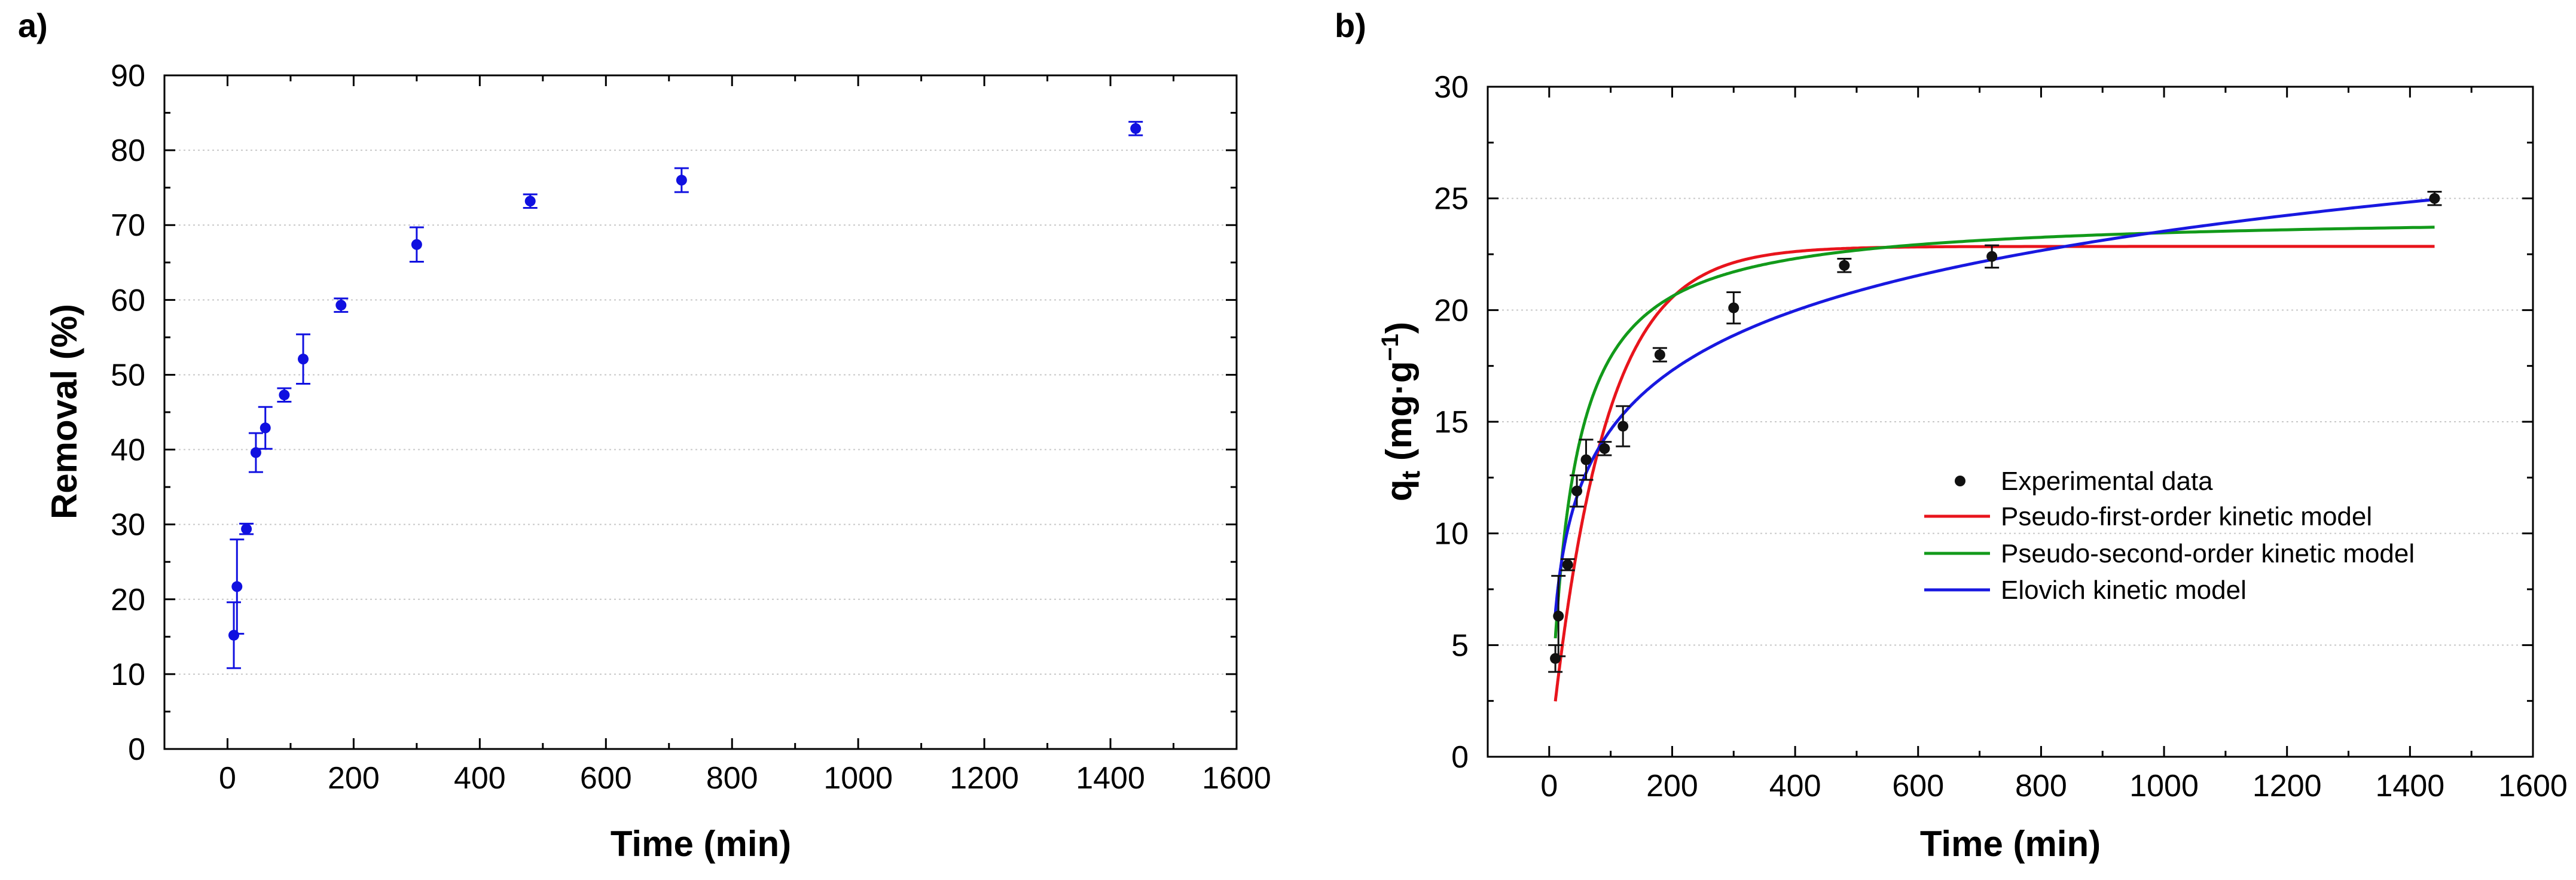 This screenshot has width=2576, height=880. Describe the element at coordinates (1451, 199) in the screenshot. I see `y-tick-label: 25` at that location.